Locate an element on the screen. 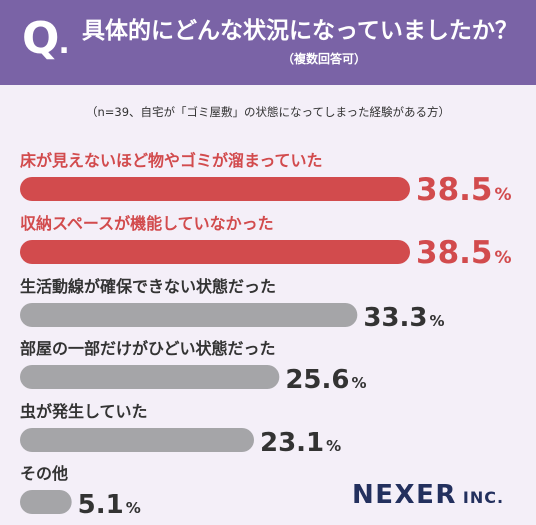 This screenshot has width=536, height=525. brand-name: NEXER is located at coordinates (404, 495).